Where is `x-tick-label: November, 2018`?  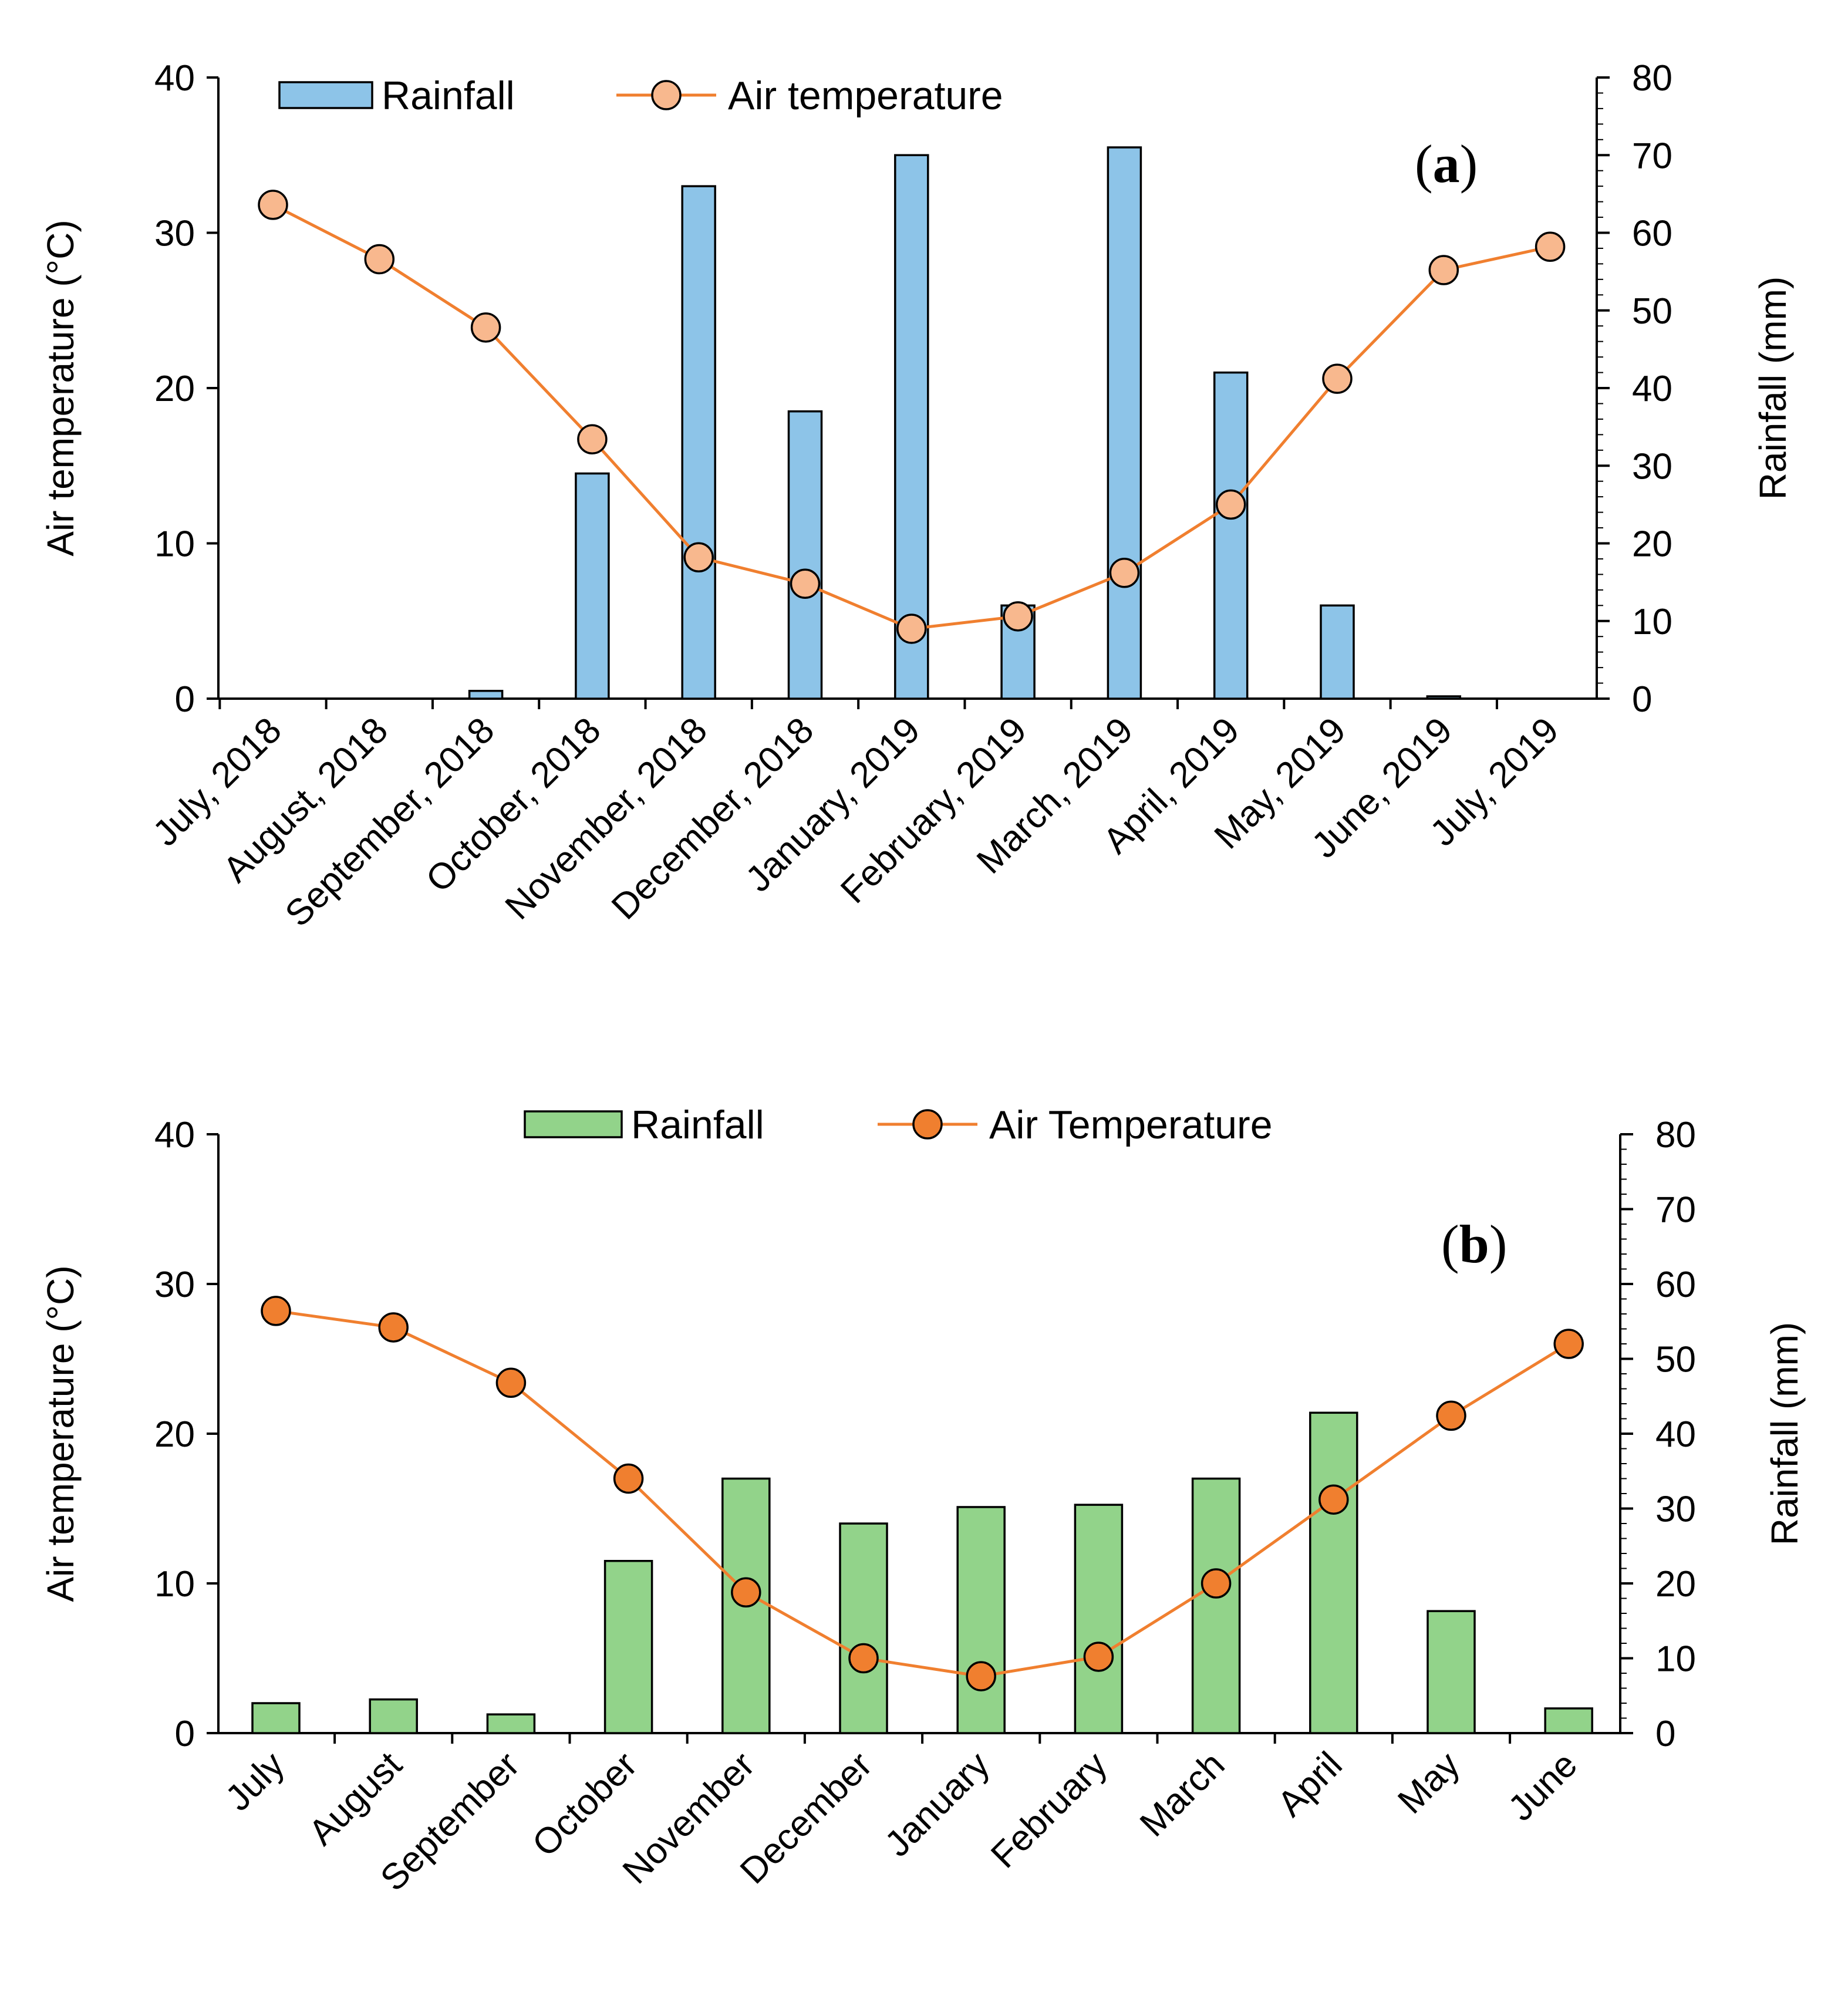 x-tick-label: November, 2018 is located at coordinates (606, 818).